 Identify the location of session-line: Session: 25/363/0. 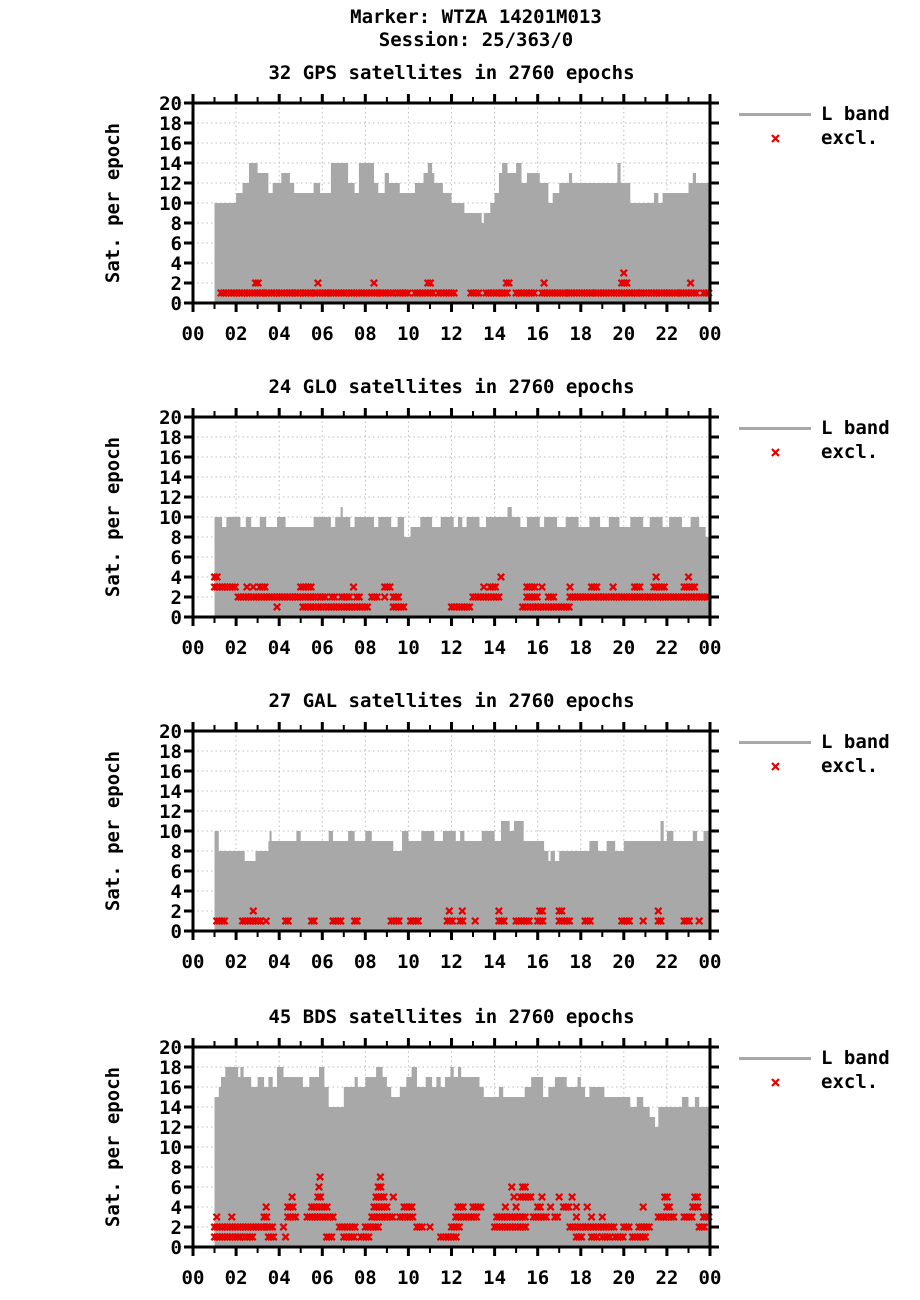
(476, 40).